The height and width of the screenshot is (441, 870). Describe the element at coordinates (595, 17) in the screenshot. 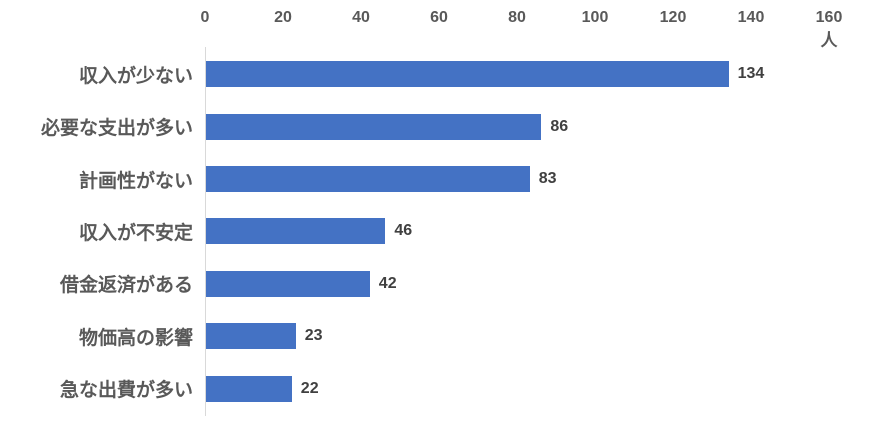

I see `x-axis-tick: 100` at that location.